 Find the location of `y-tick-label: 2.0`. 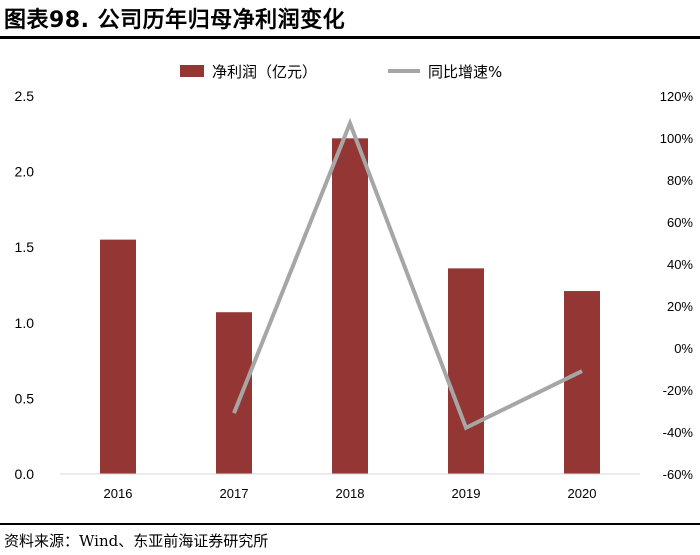

y-tick-label: 2.0 is located at coordinates (25, 172).